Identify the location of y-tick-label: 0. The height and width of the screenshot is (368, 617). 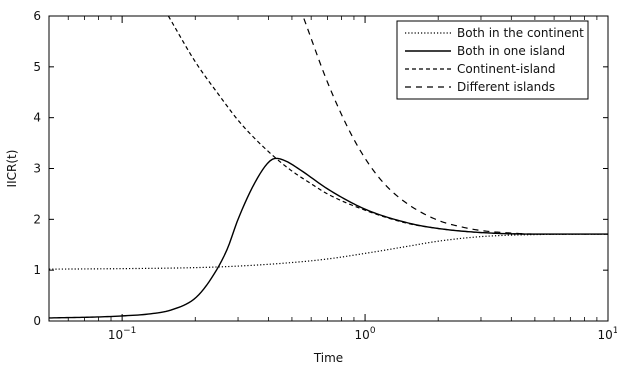
(37, 321).